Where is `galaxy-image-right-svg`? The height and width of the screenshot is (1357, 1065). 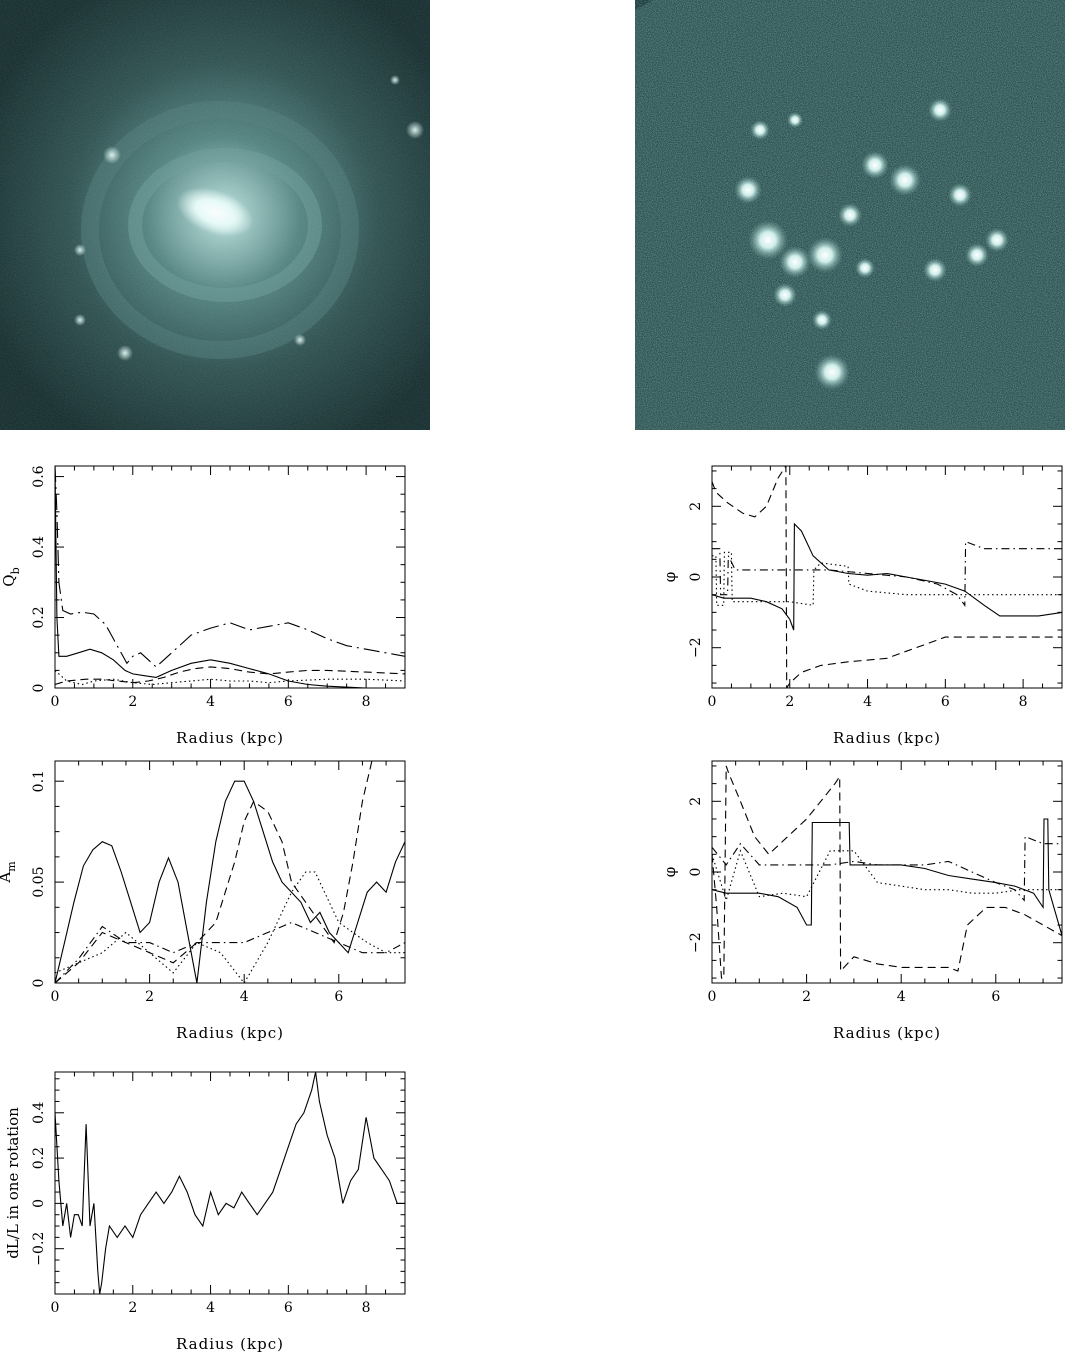
galaxy-image-right-svg is located at coordinates (850, 215).